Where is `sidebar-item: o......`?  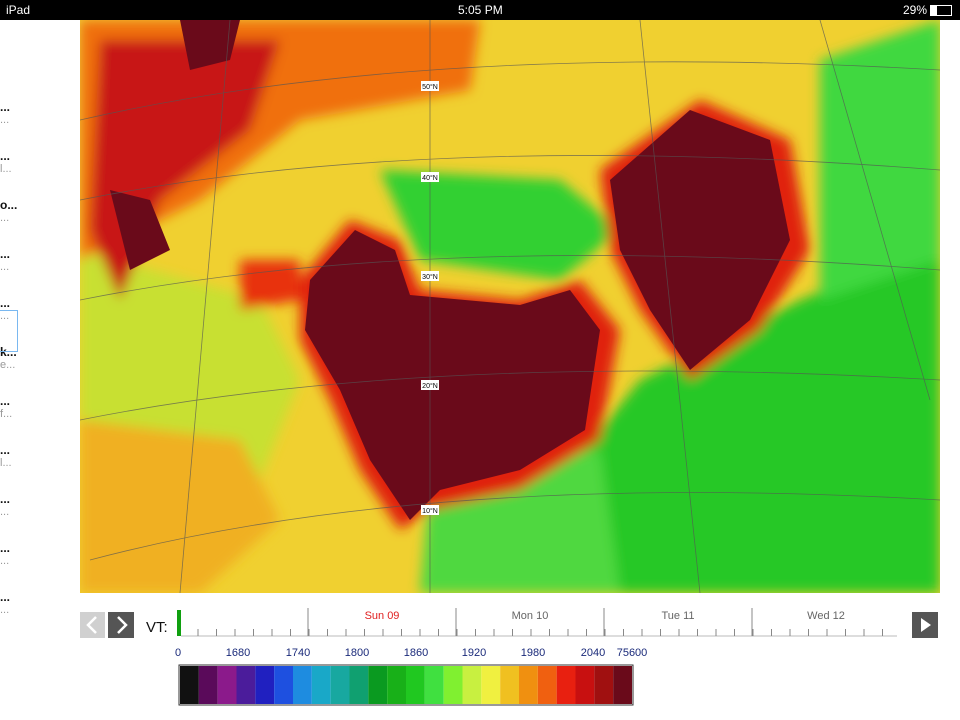
sidebar-item: o...... is located at coordinates (35, 222).